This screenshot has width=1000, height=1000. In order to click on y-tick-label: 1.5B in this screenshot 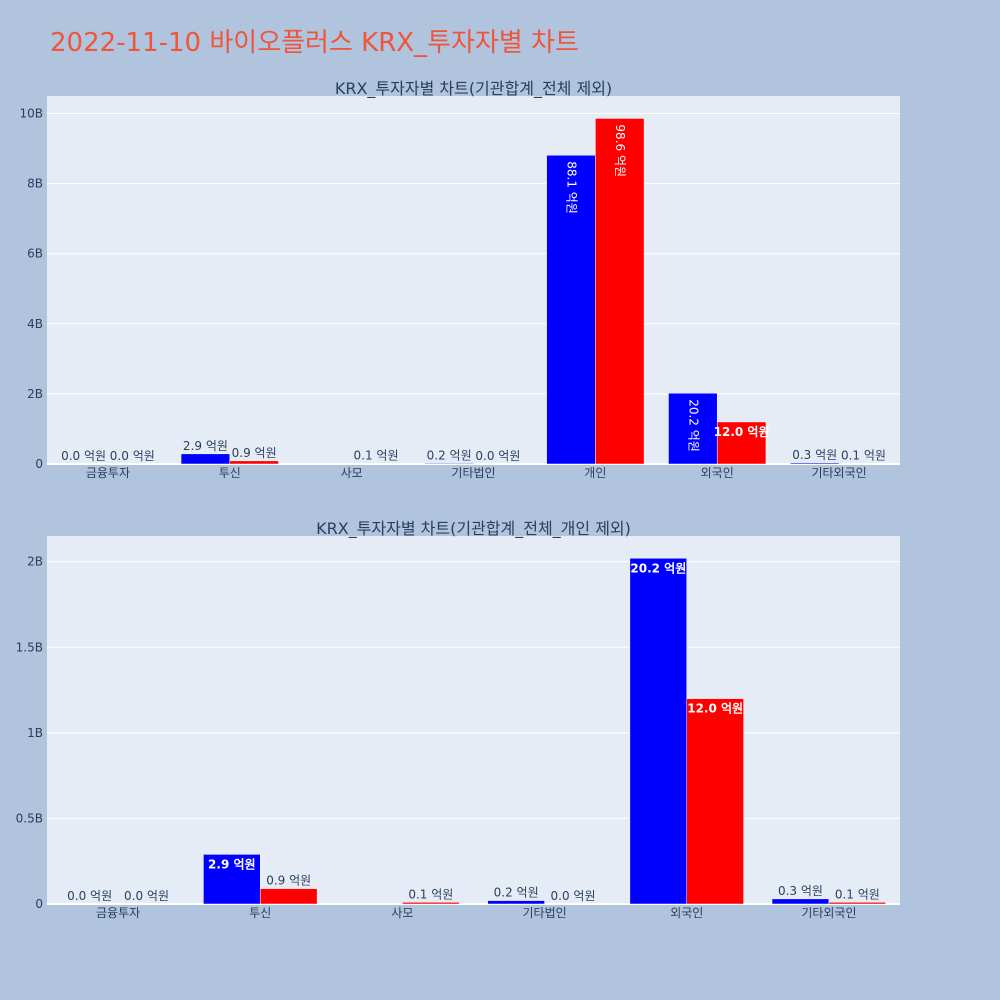, I will do `click(29, 647)`.